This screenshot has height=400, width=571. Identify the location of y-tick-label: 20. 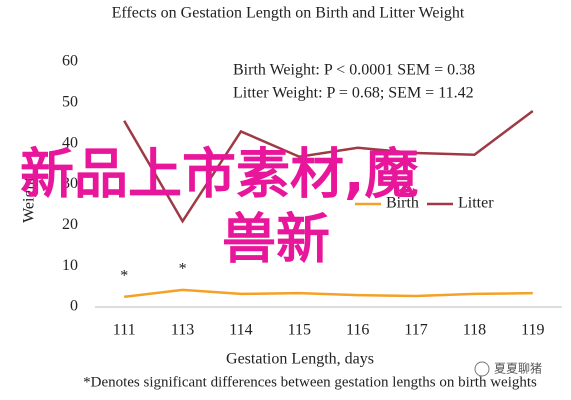
(70, 224).